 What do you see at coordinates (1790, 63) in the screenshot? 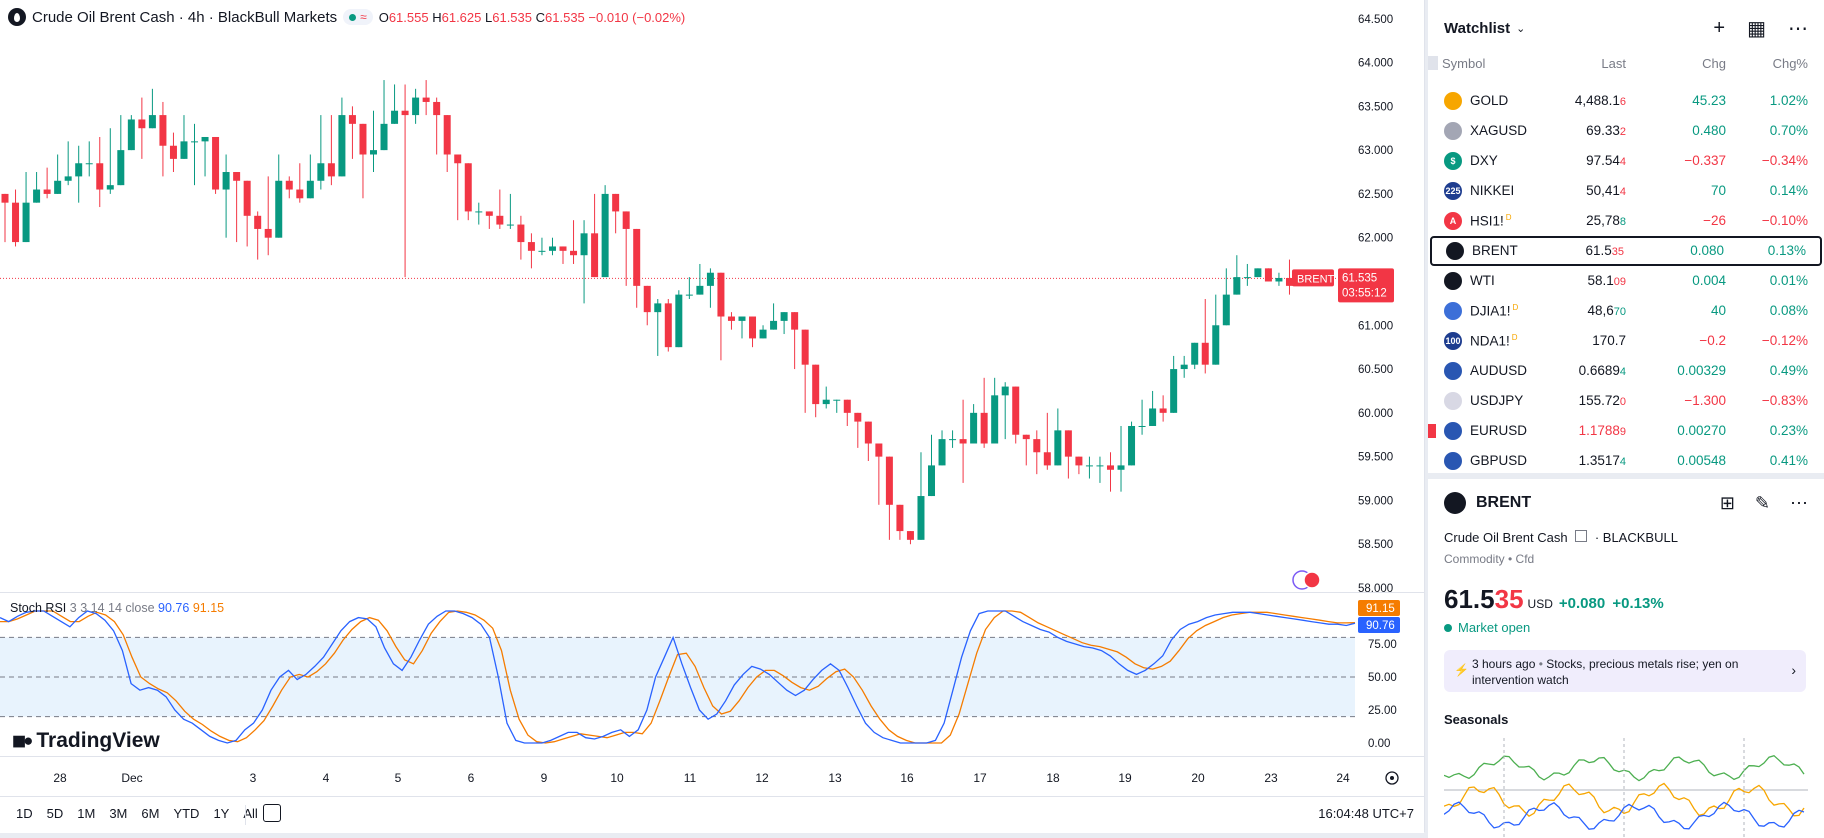
I see `col-chg-pct: Chg%` at bounding box center [1790, 63].